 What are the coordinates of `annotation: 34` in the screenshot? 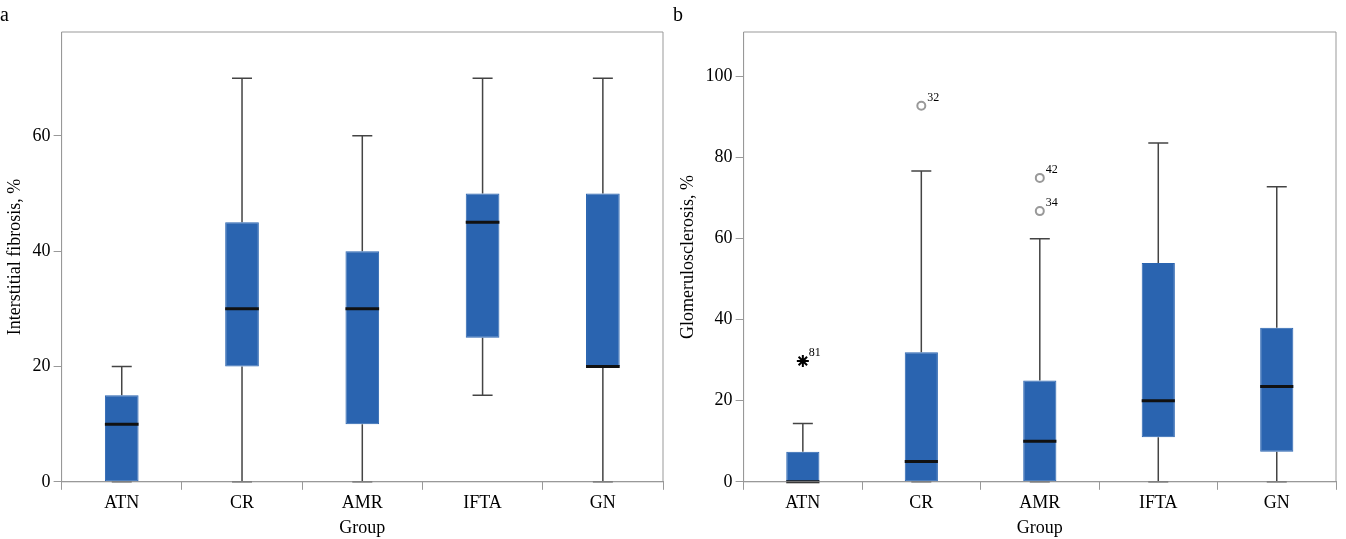 It's located at (1051, 202).